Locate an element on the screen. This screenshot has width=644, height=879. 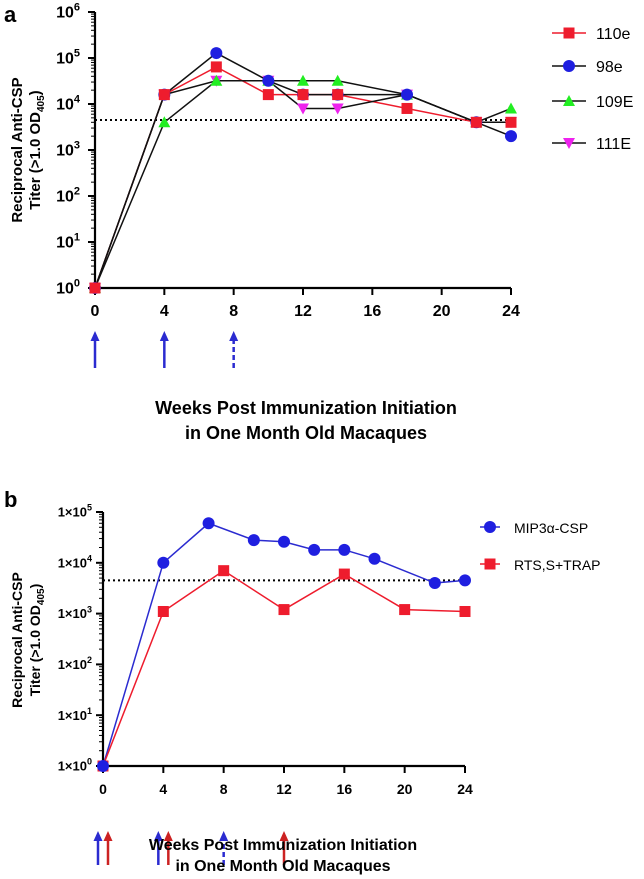
y-tick-label: 1×10³ is located at coordinates (75, 612).